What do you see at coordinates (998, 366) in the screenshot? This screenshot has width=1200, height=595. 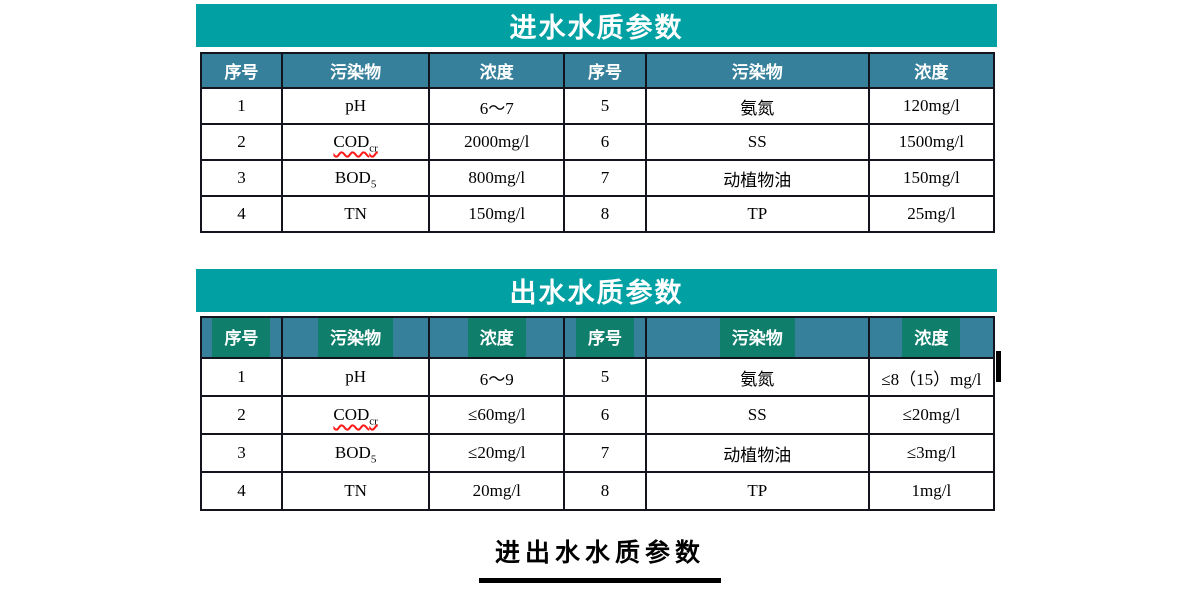 I see `text-cursor-artifact` at bounding box center [998, 366].